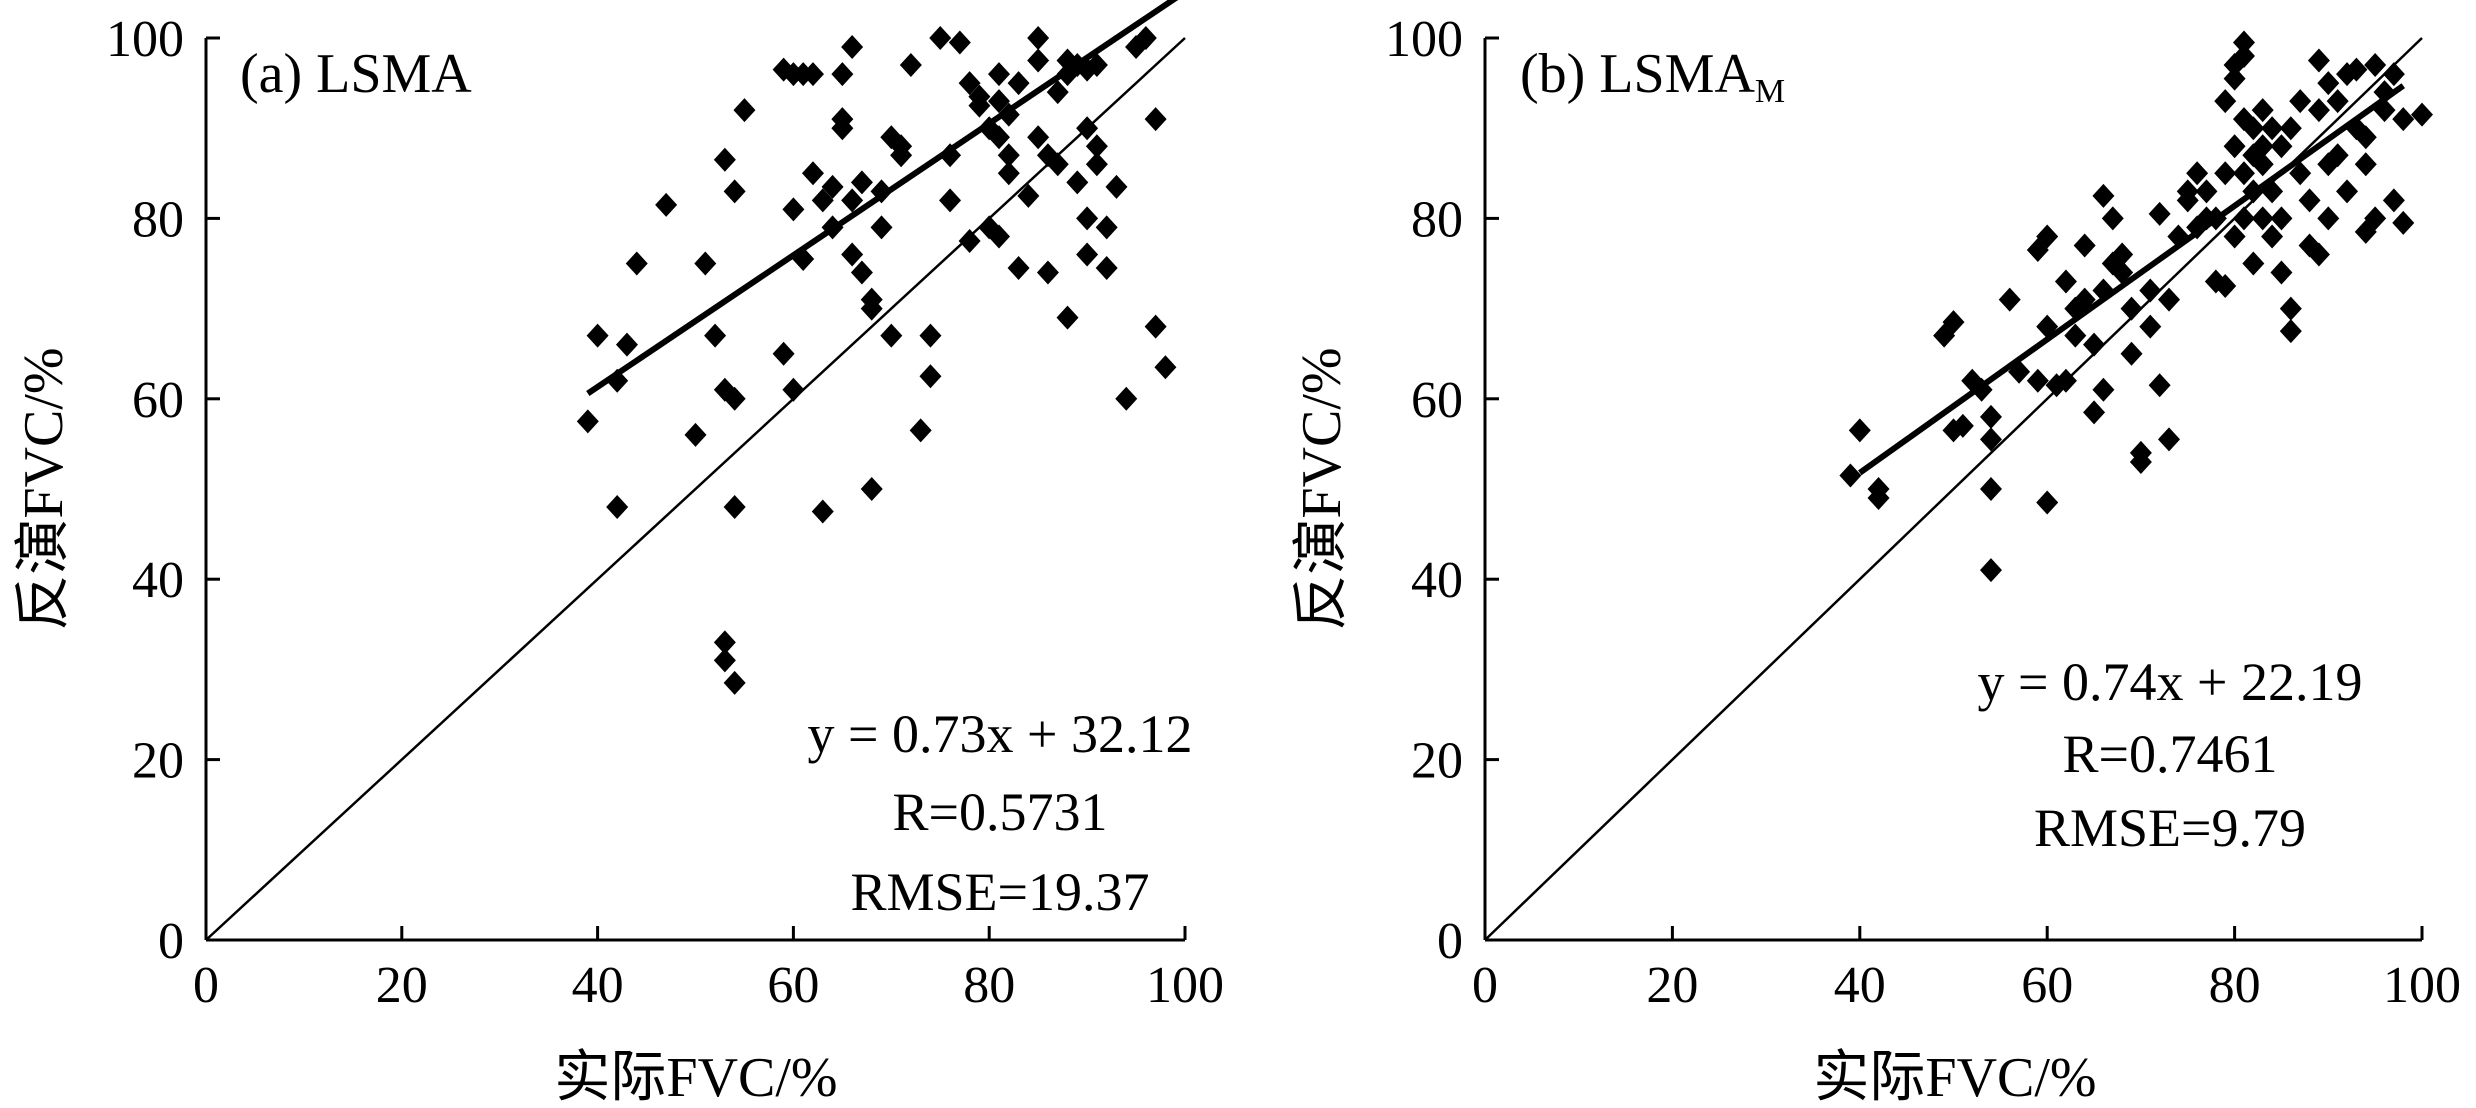 The height and width of the screenshot is (1108, 2476). What do you see at coordinates (2170, 828) in the screenshot?
I see `panel-b-rmse: RMSE=9.79` at bounding box center [2170, 828].